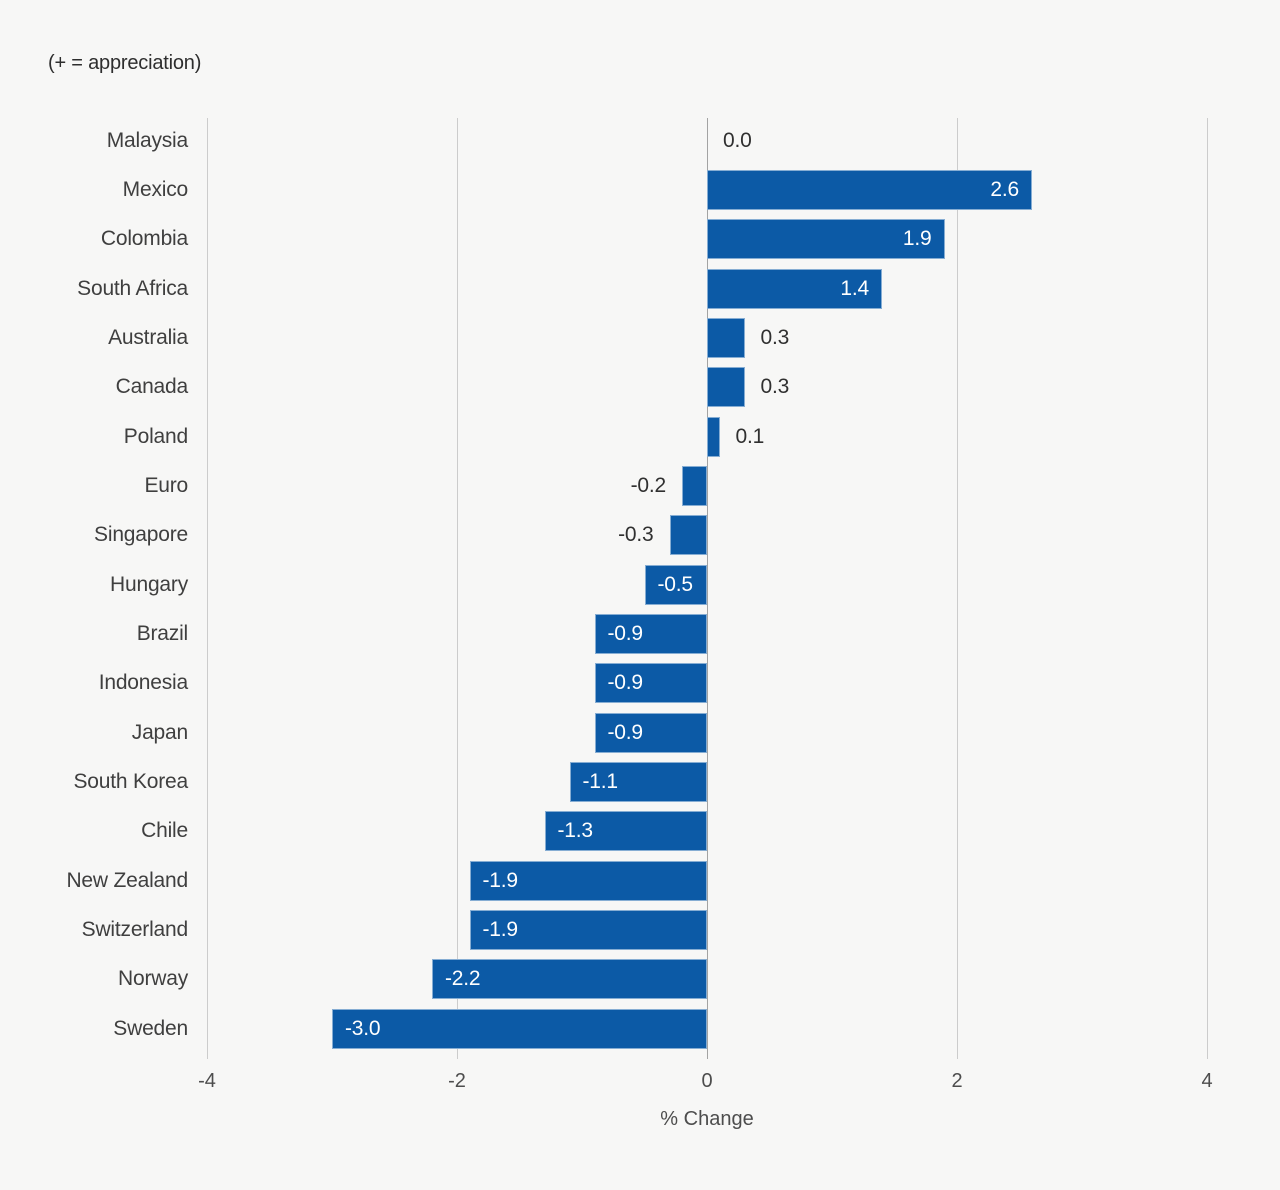 The width and height of the screenshot is (1280, 1190). What do you see at coordinates (457, 1081) in the screenshot?
I see `x-tick-label: -2` at bounding box center [457, 1081].